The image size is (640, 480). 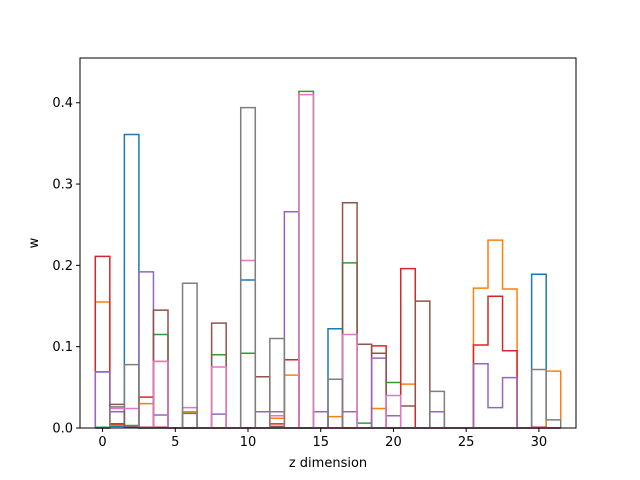 I want to click on x-tick-label: 30, so click(x=539, y=442).